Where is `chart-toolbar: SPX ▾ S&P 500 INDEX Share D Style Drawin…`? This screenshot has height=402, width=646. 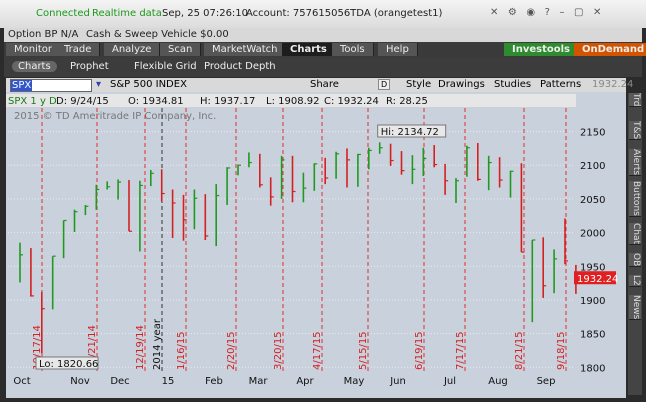
chart-toolbar: SPX ▾ S&P 500 INDEX Share D Style Drawin… is located at coordinates (319, 85).